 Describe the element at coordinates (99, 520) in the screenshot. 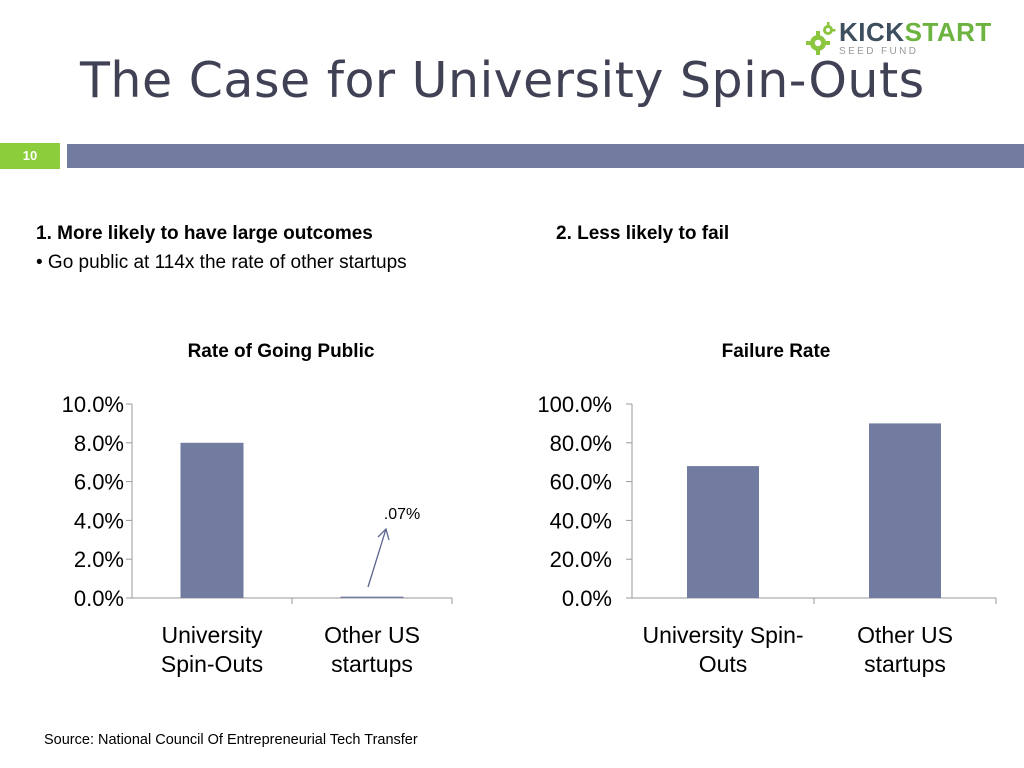

I see `y-tick-label: 4.0%` at that location.